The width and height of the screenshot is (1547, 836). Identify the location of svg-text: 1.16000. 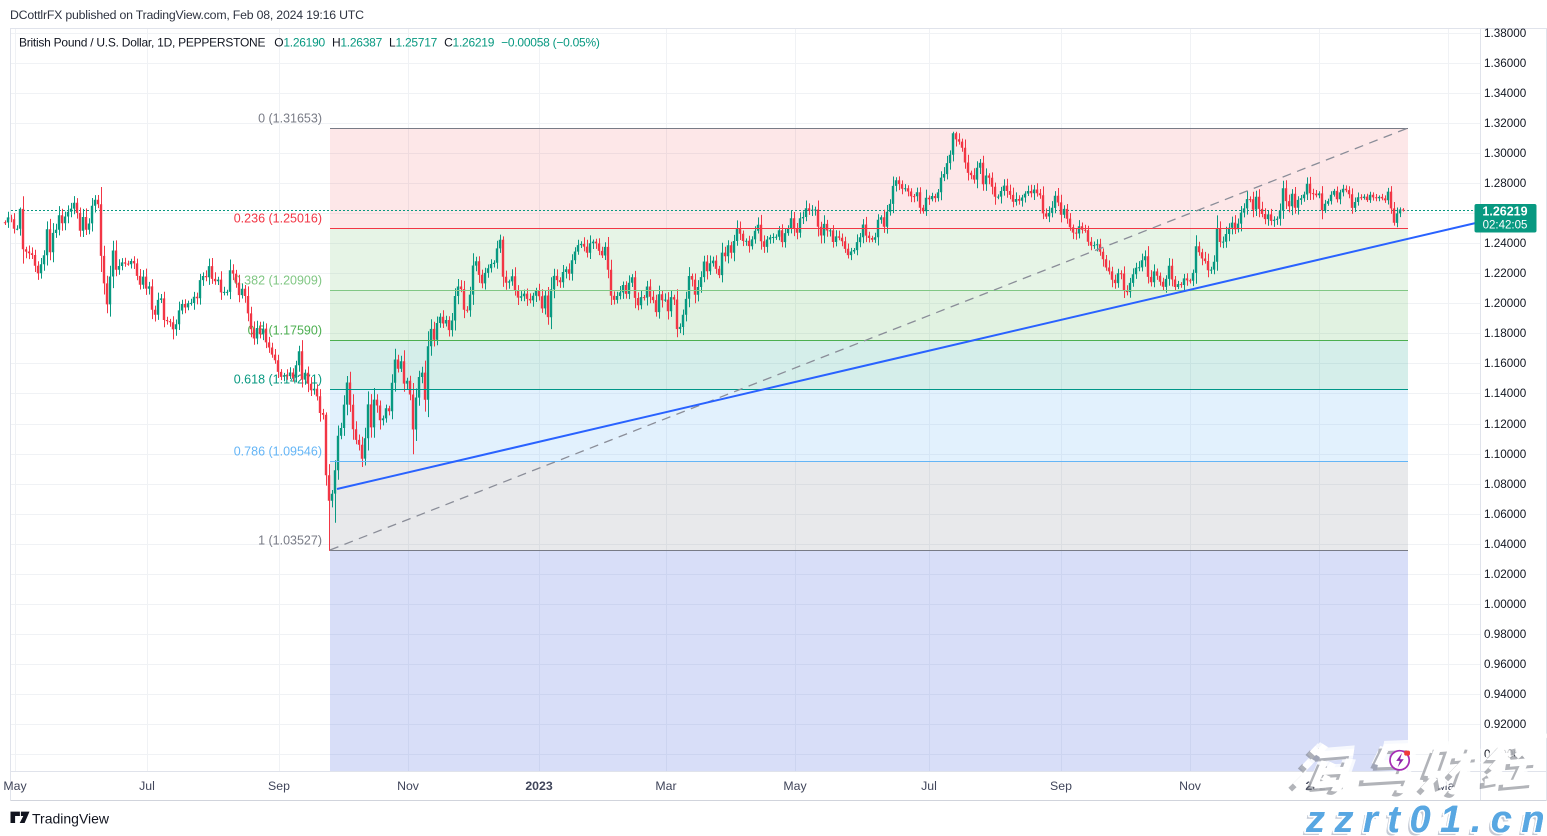
(1505, 363).